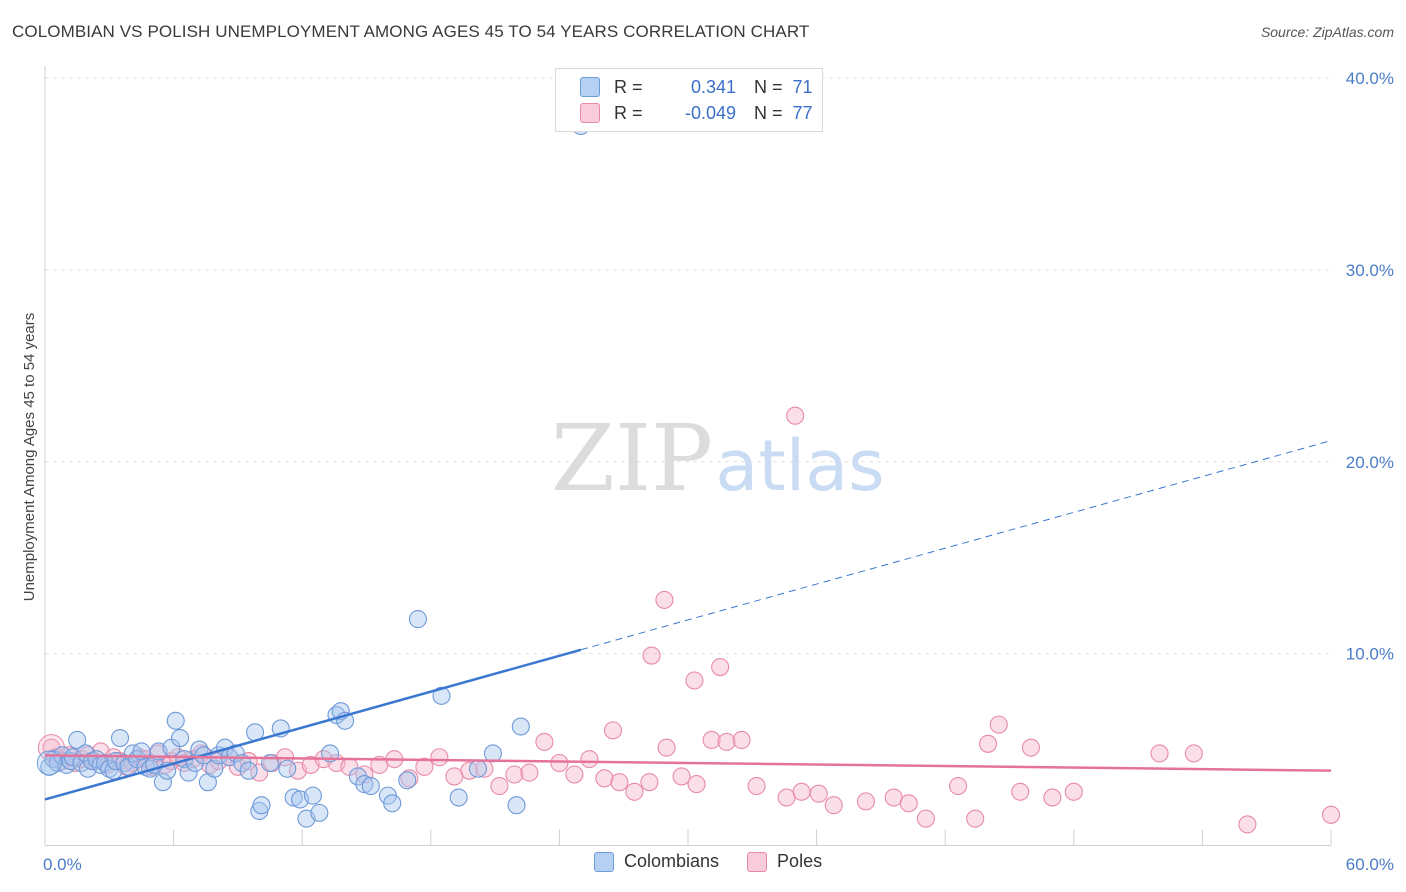 Image resolution: width=1406 pixels, height=892 pixels. I want to click on colombian-point-cluster, so click(49, 763).